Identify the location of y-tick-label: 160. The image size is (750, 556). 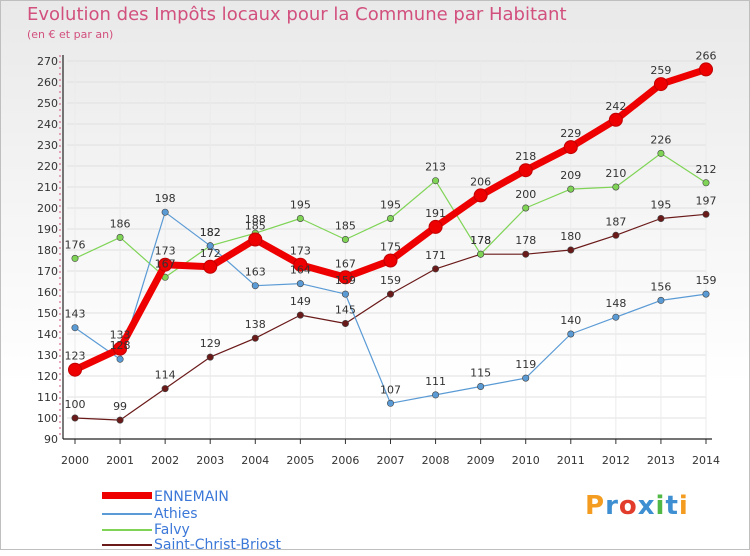
(47, 292).